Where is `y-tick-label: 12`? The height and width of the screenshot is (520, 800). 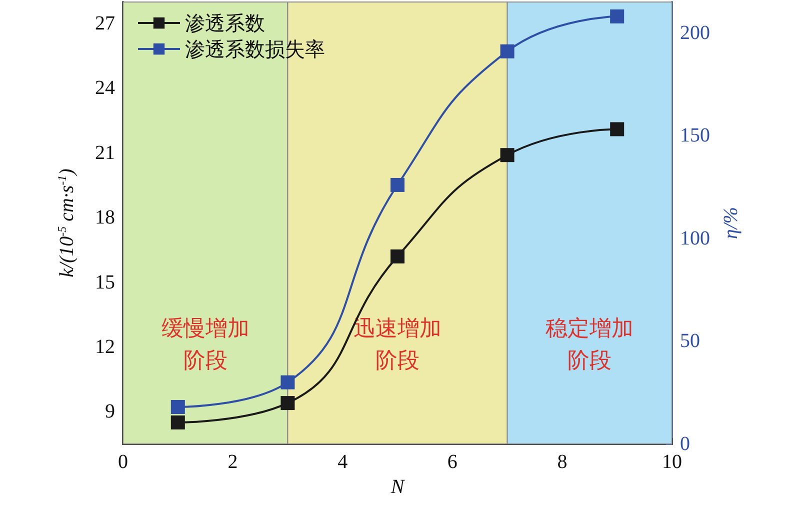
y-tick-label: 12 is located at coordinates (105, 347).